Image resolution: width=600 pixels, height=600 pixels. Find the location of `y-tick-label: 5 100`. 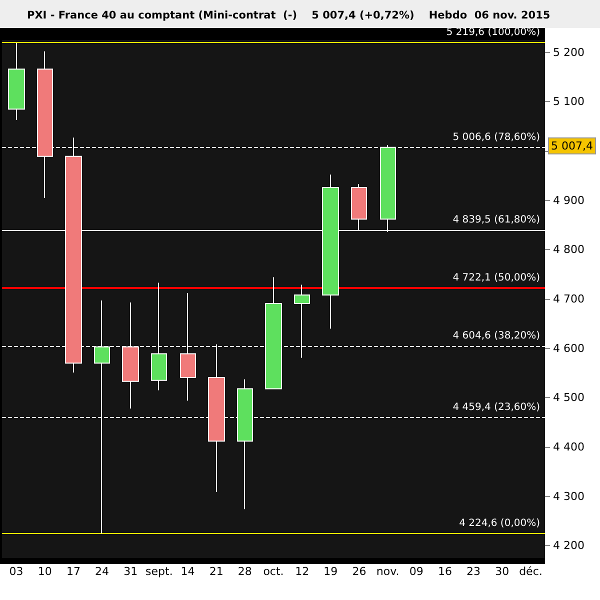

y-tick-label: 5 100 is located at coordinates (568, 101).